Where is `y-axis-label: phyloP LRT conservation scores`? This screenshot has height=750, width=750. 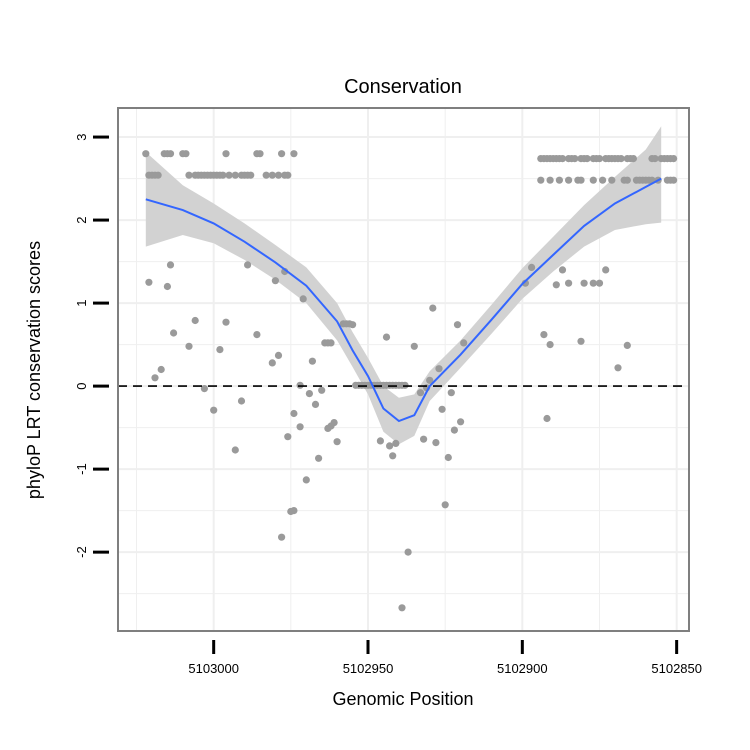 y-axis-label: phyloP LRT conservation scores is located at coordinates (34, 370).